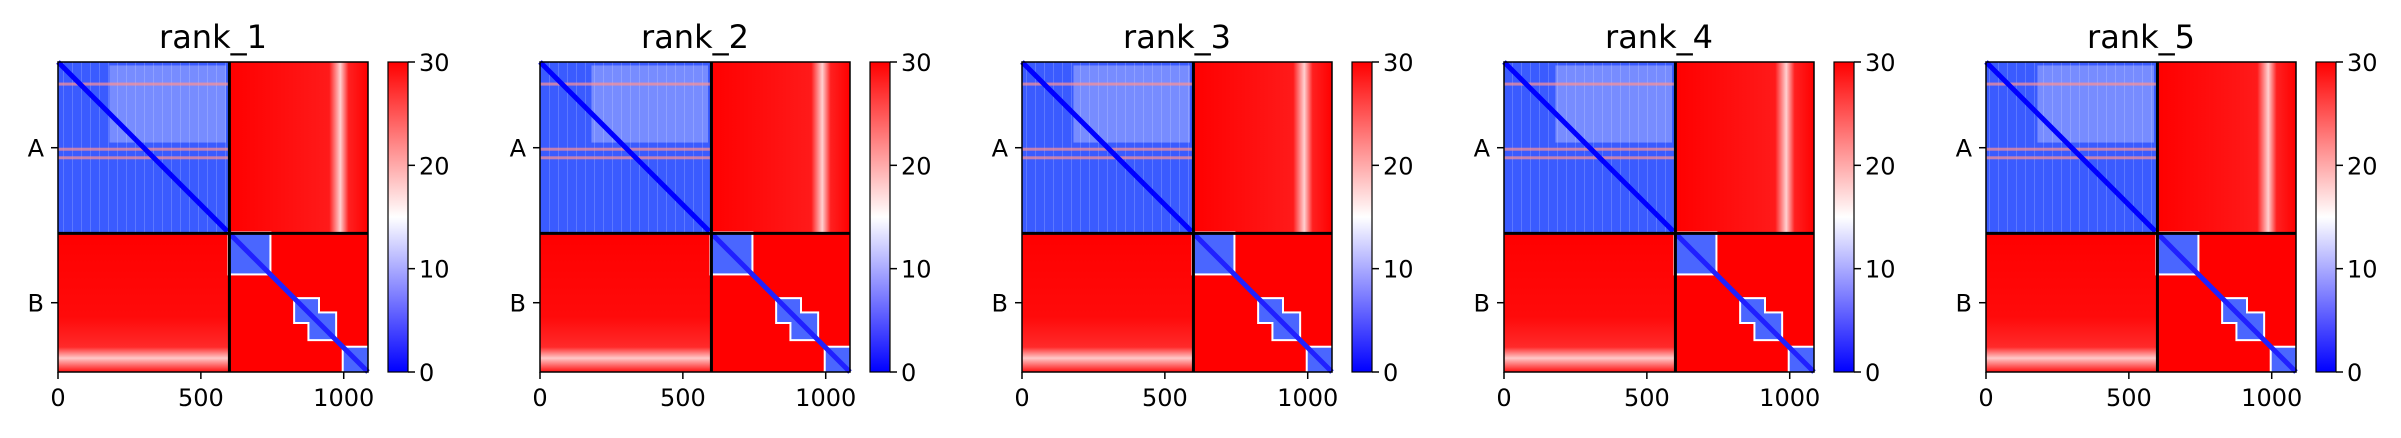 The width and height of the screenshot is (2401, 438). Describe the element at coordinates (695, 37) in the screenshot. I see `panel-title: rank_2` at that location.